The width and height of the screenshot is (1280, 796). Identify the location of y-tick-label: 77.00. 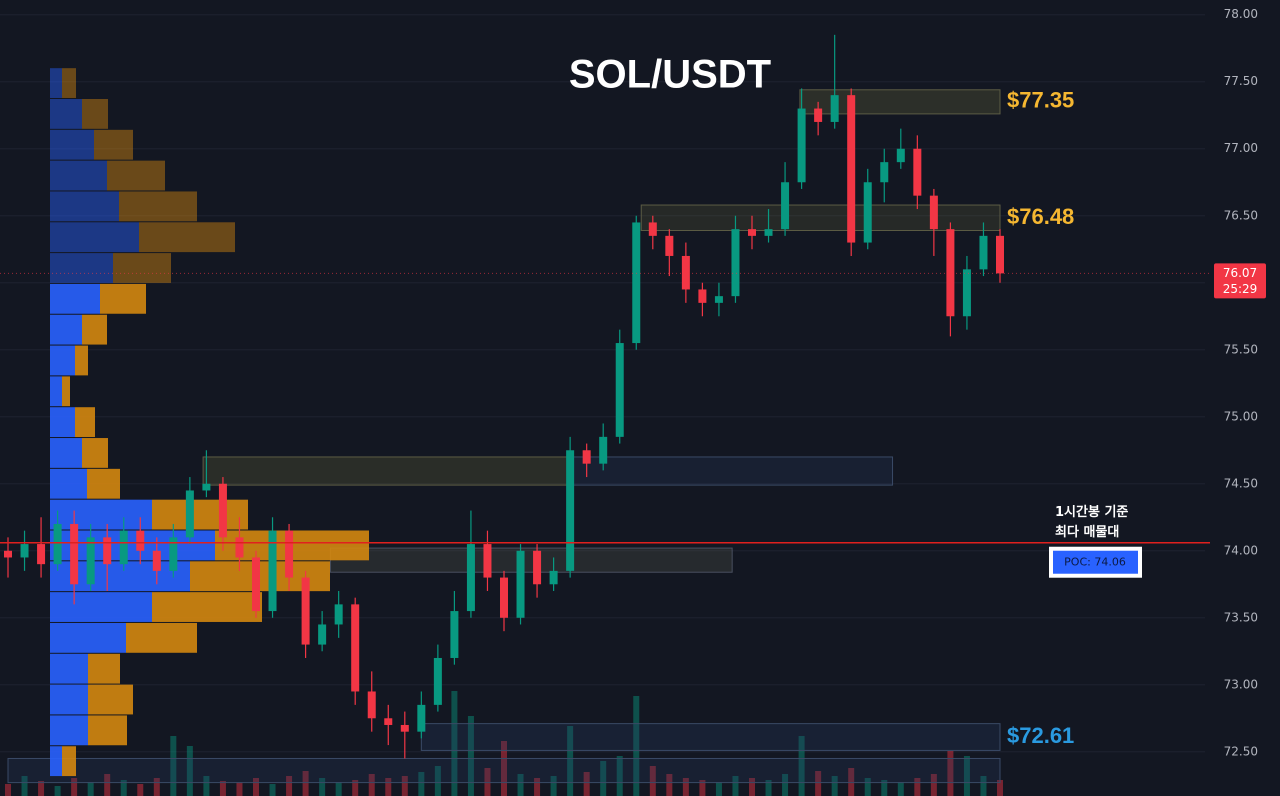
(1241, 148).